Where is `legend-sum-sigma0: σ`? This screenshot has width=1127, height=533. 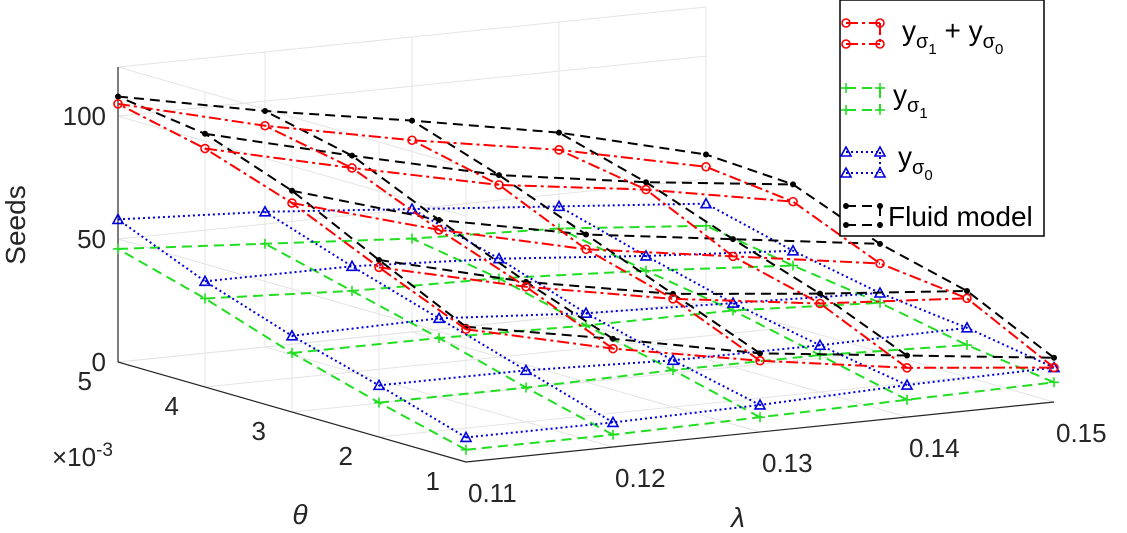 legend-sum-sigma0: σ is located at coordinates (989, 42).